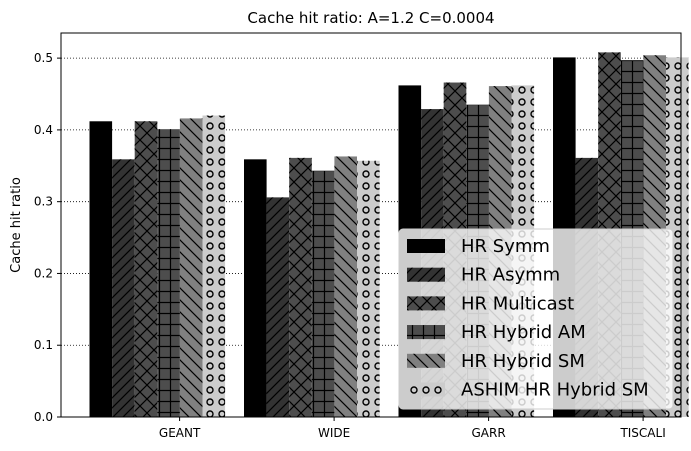 Image resolution: width=691 pixels, height=451 pixels. What do you see at coordinates (43, 417) in the screenshot?
I see `y-tick-label: 0.0` at bounding box center [43, 417].